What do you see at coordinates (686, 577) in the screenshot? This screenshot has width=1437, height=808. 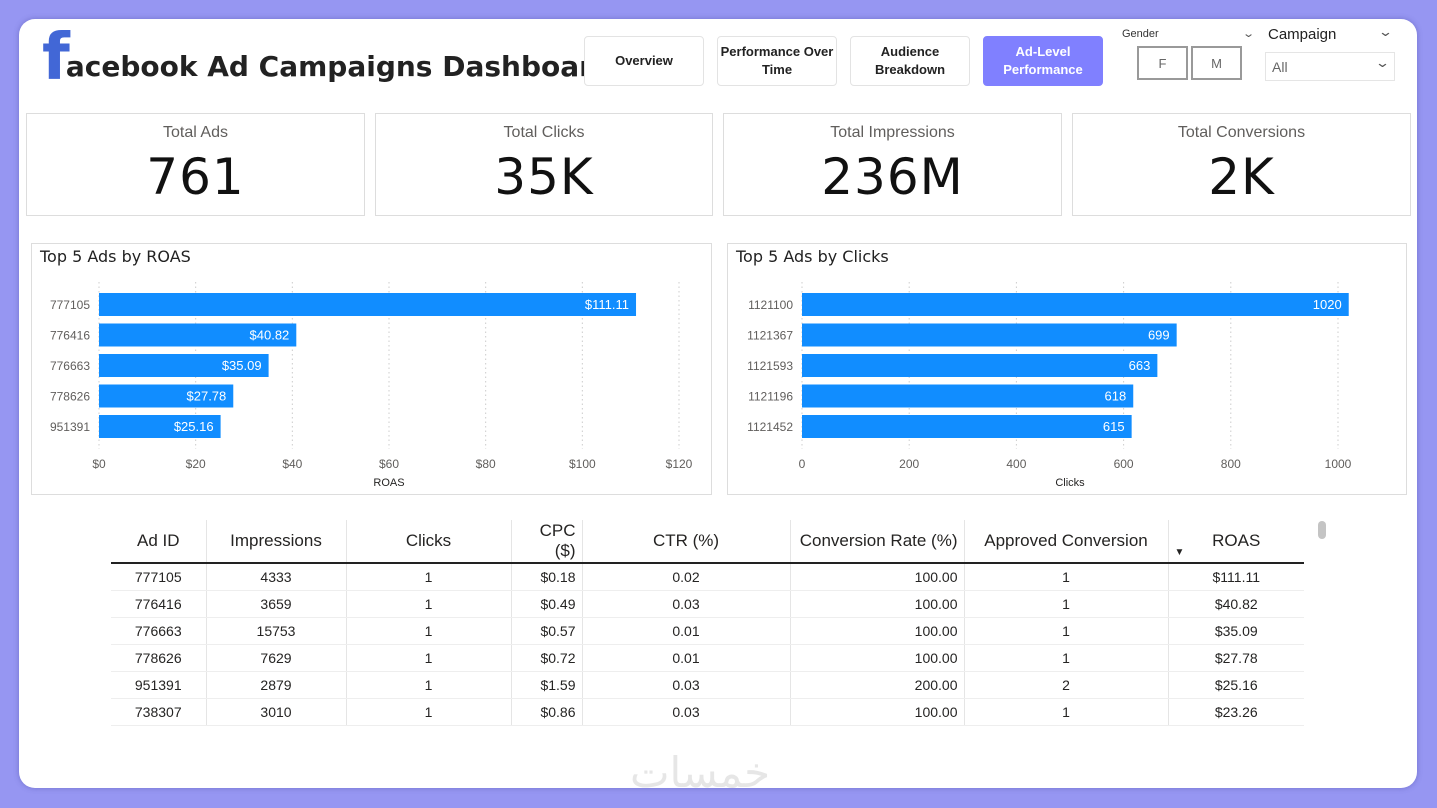 I see `table-cell: 0.02` at bounding box center [686, 577].